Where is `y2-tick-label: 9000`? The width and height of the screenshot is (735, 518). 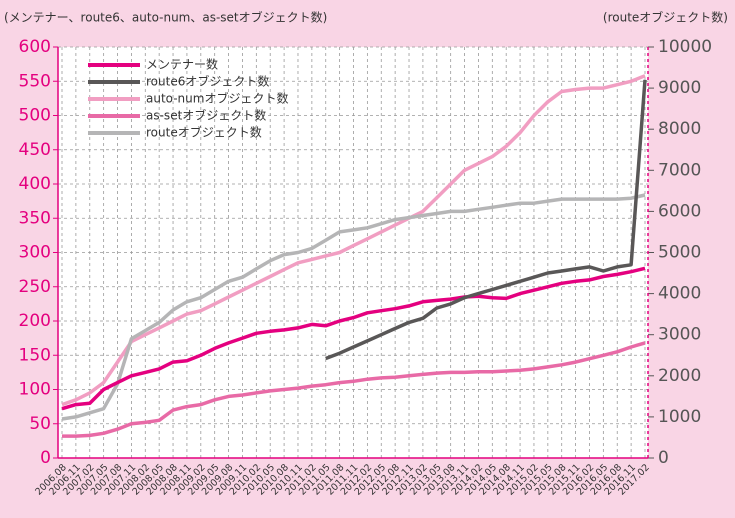
y2-tick-label: 9000 is located at coordinates (679, 88).